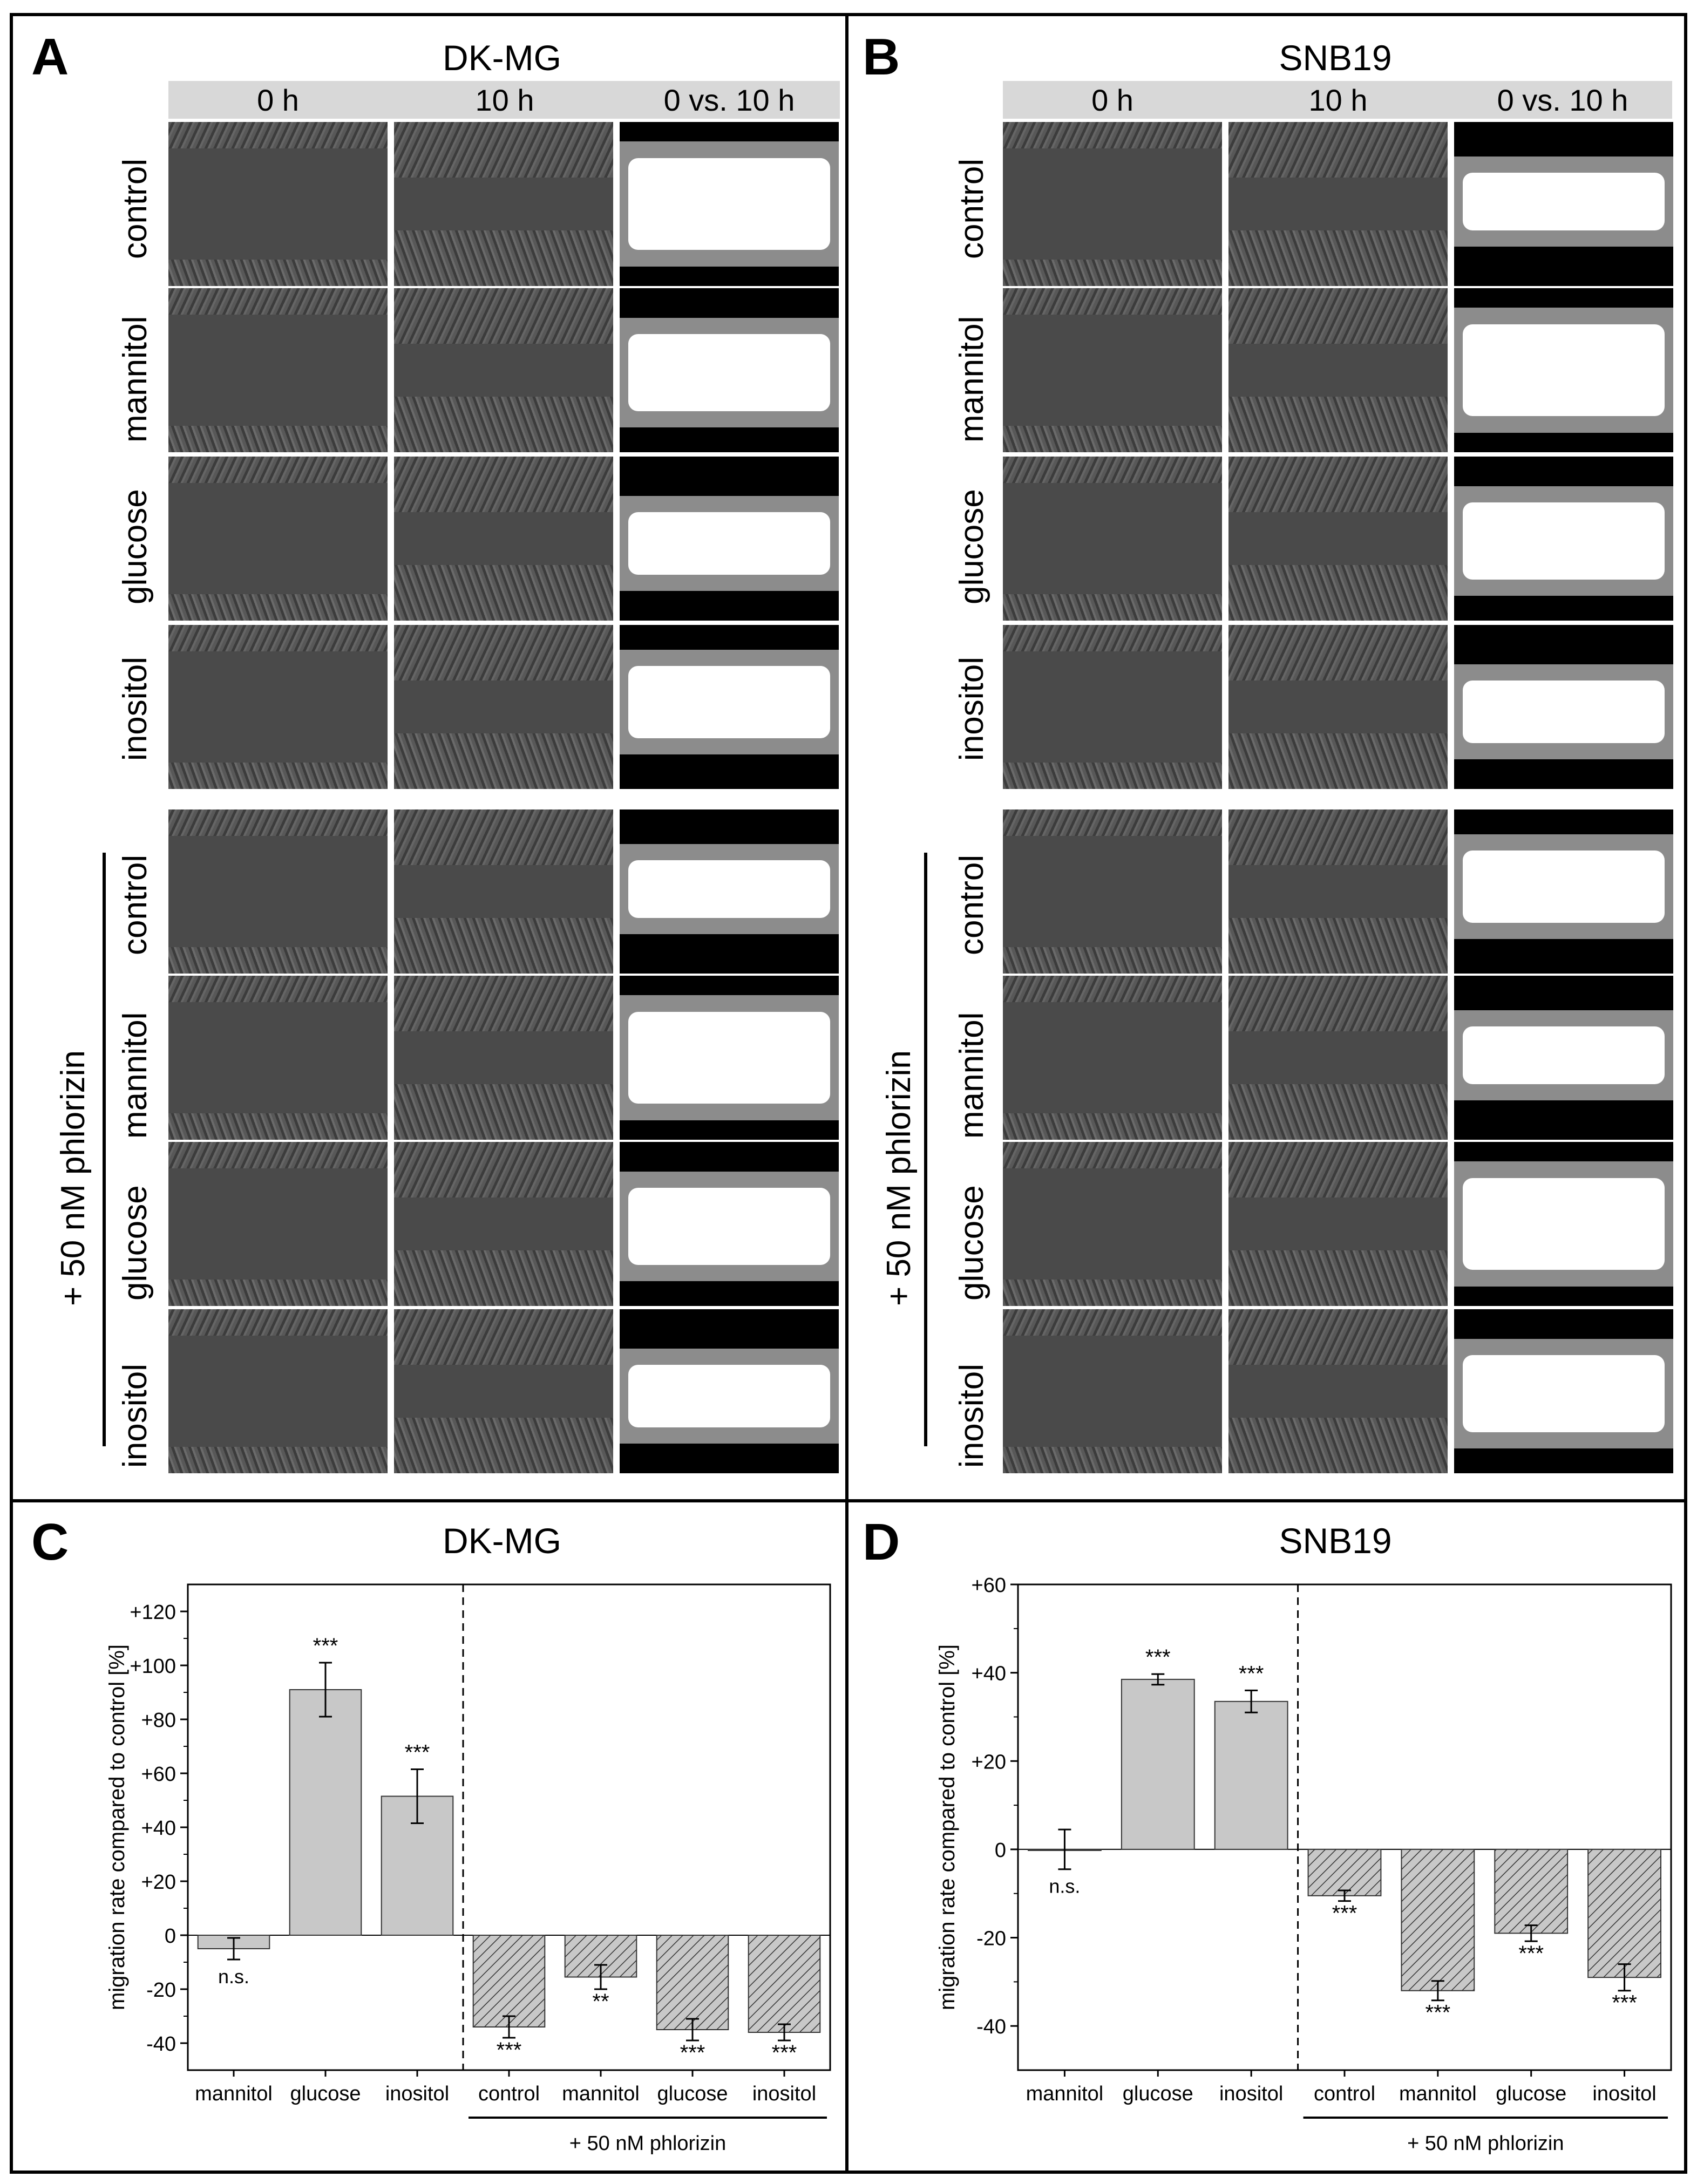  Describe the element at coordinates (1335, 58) in the screenshot. I see `panel-title-b: SNB19` at that location.